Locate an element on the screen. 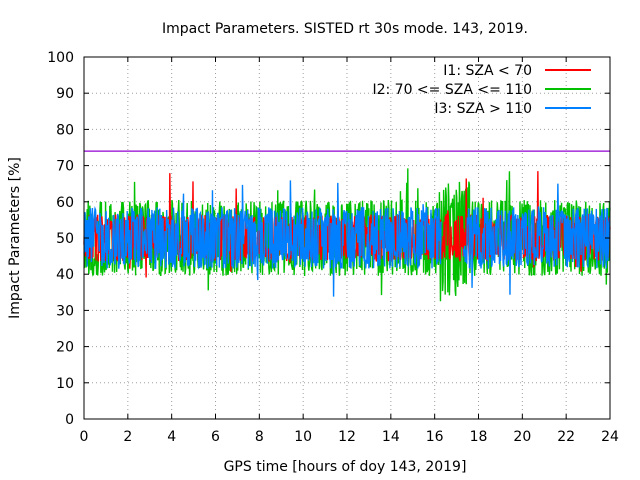 Image resolution: width=640 pixels, height=480 pixels. x-tick-label: 0 is located at coordinates (84, 437).